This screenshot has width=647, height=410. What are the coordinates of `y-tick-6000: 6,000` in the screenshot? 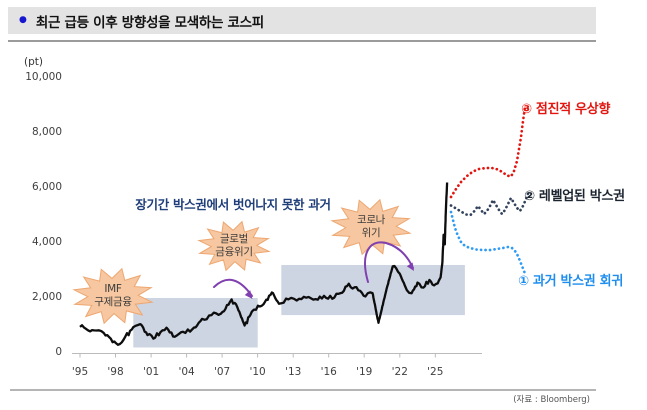 It's located at (46, 187).